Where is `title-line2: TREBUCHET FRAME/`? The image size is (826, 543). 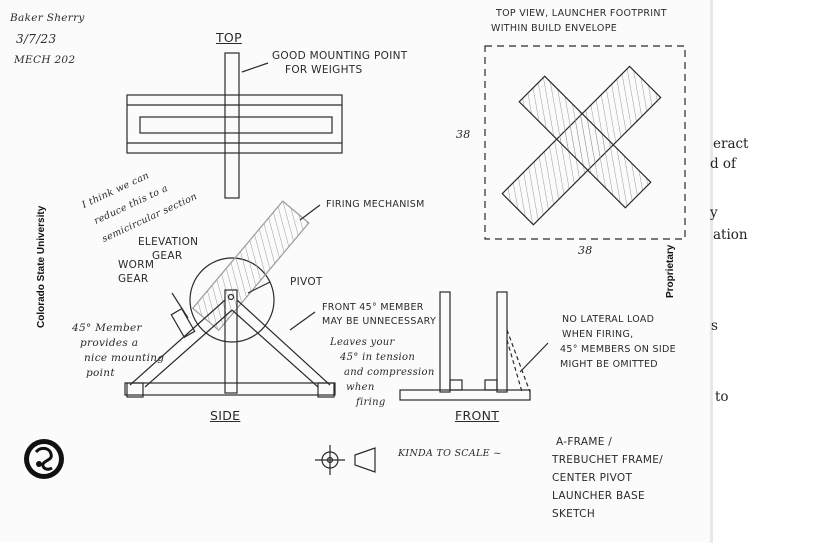 title-line2: TREBUCHET FRAME/ is located at coordinates (607, 460).